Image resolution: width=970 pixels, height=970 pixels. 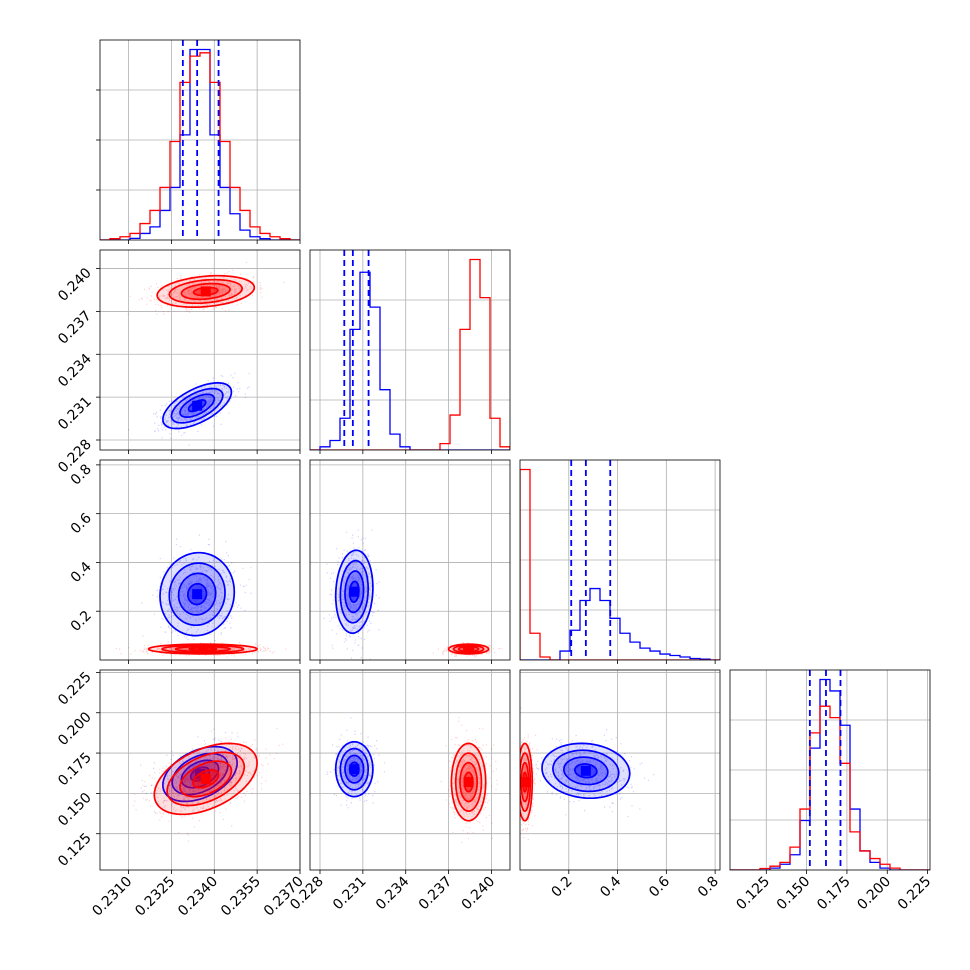 I want to click on x-tick-label: 0.200, so click(x=874, y=894).